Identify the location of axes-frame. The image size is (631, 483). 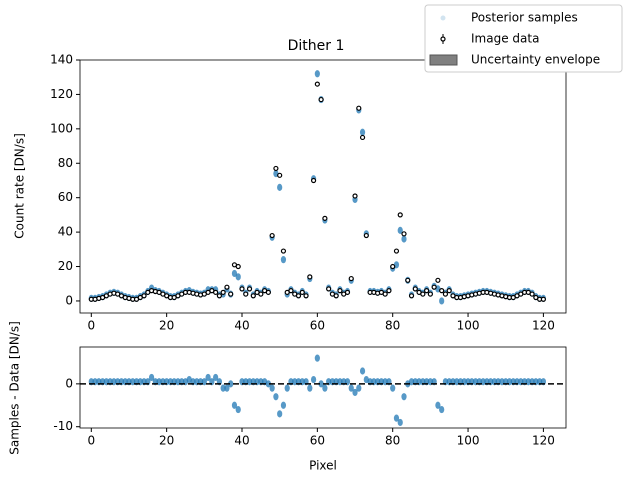
(323, 387).